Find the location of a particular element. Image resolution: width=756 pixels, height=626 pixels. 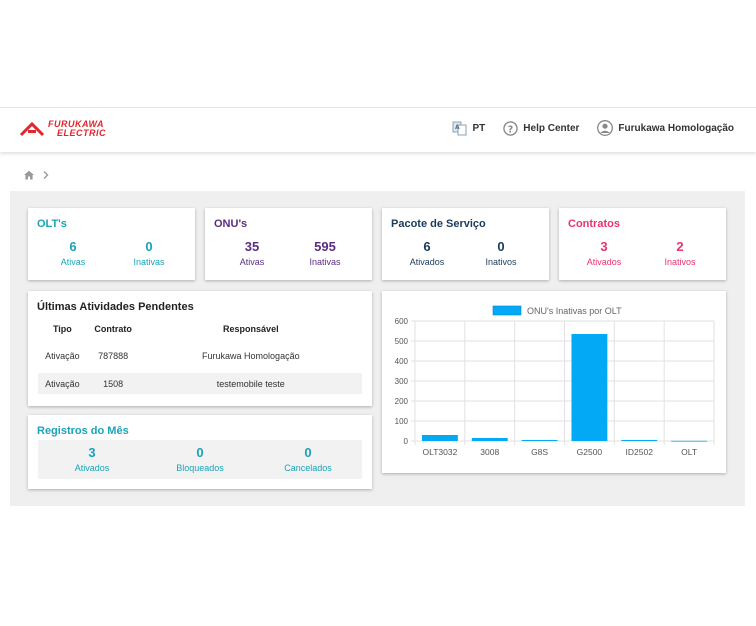

pending-activities-title: Últimas Atividades Pendentes is located at coordinates (115, 307).